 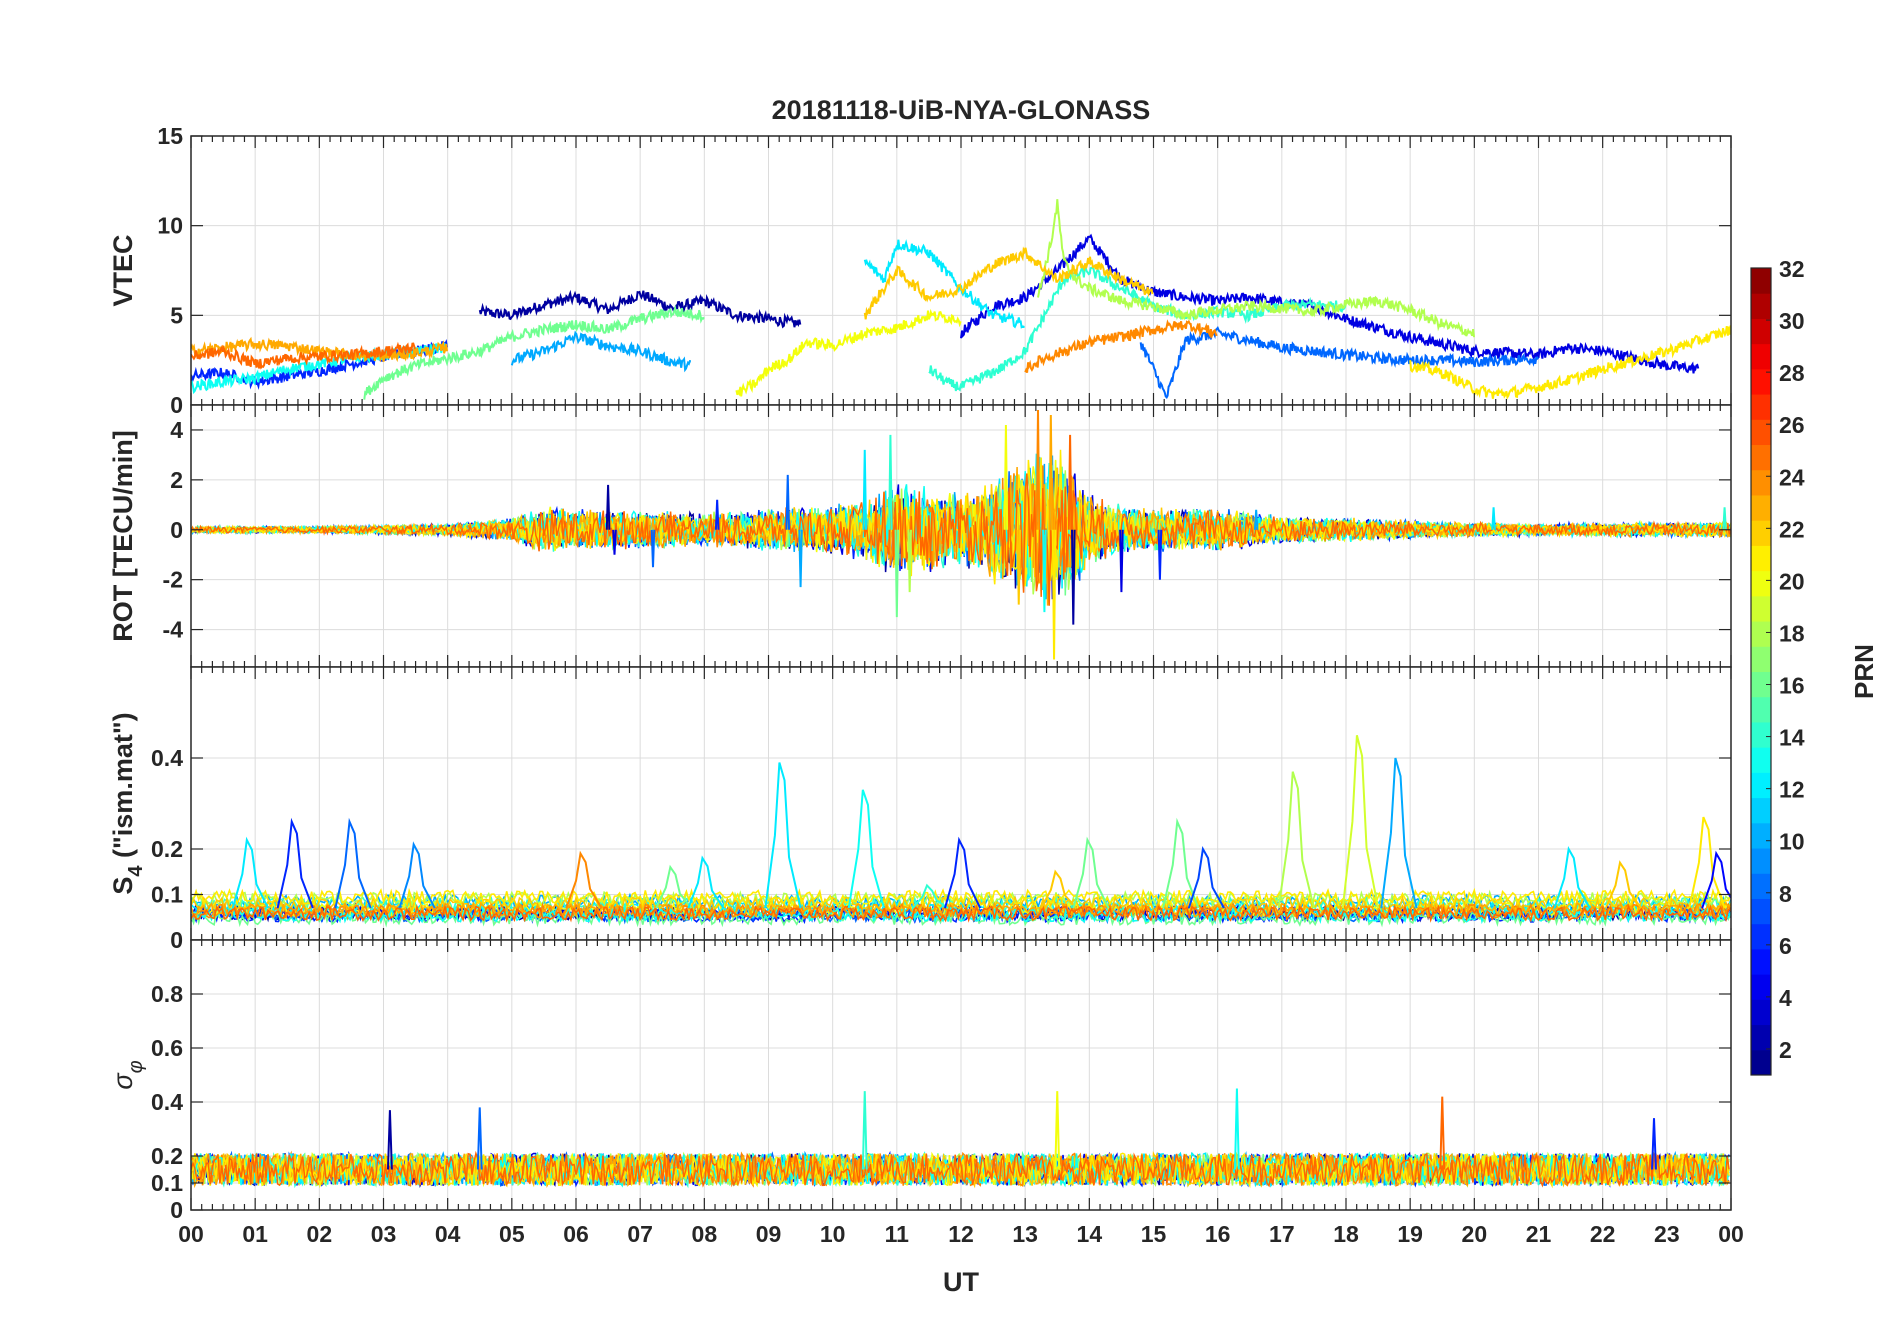 I want to click on x-tick-label: 14, so click(x=1090, y=1234).